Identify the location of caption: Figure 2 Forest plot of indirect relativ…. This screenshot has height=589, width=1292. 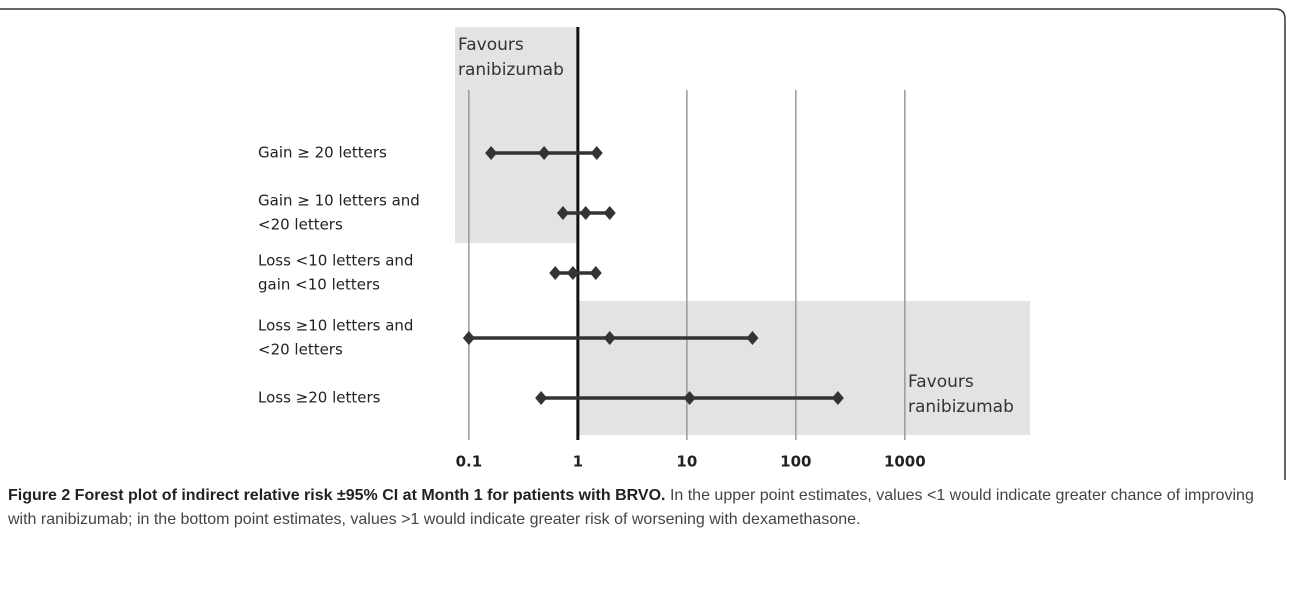
(643, 508).